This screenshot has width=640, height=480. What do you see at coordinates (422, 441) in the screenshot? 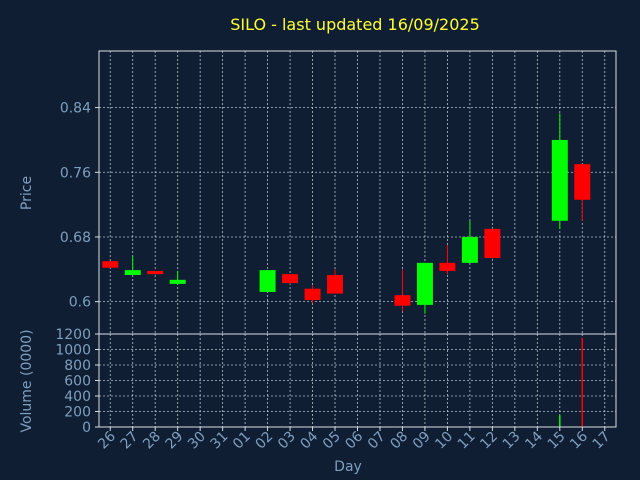
I see `x-tick-label: 09` at bounding box center [422, 441].